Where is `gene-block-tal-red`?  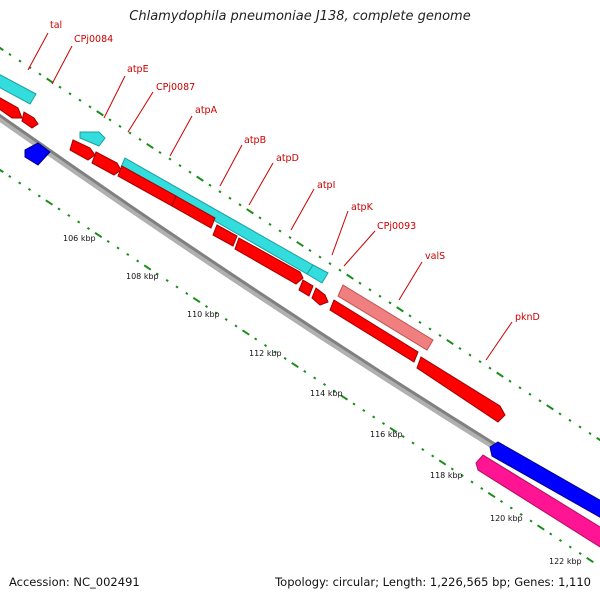 gene-block-tal-red is located at coordinates (11, 107).